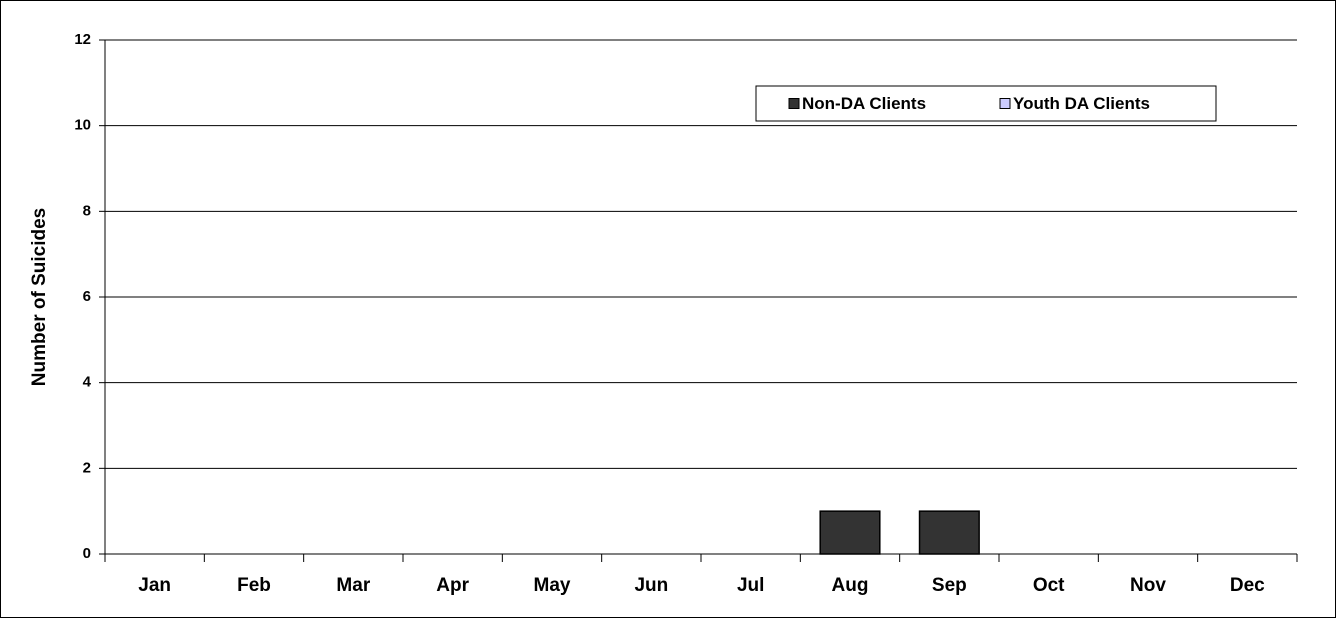  Describe the element at coordinates (949, 585) in the screenshot. I see `x-tick-label: Sep` at that location.